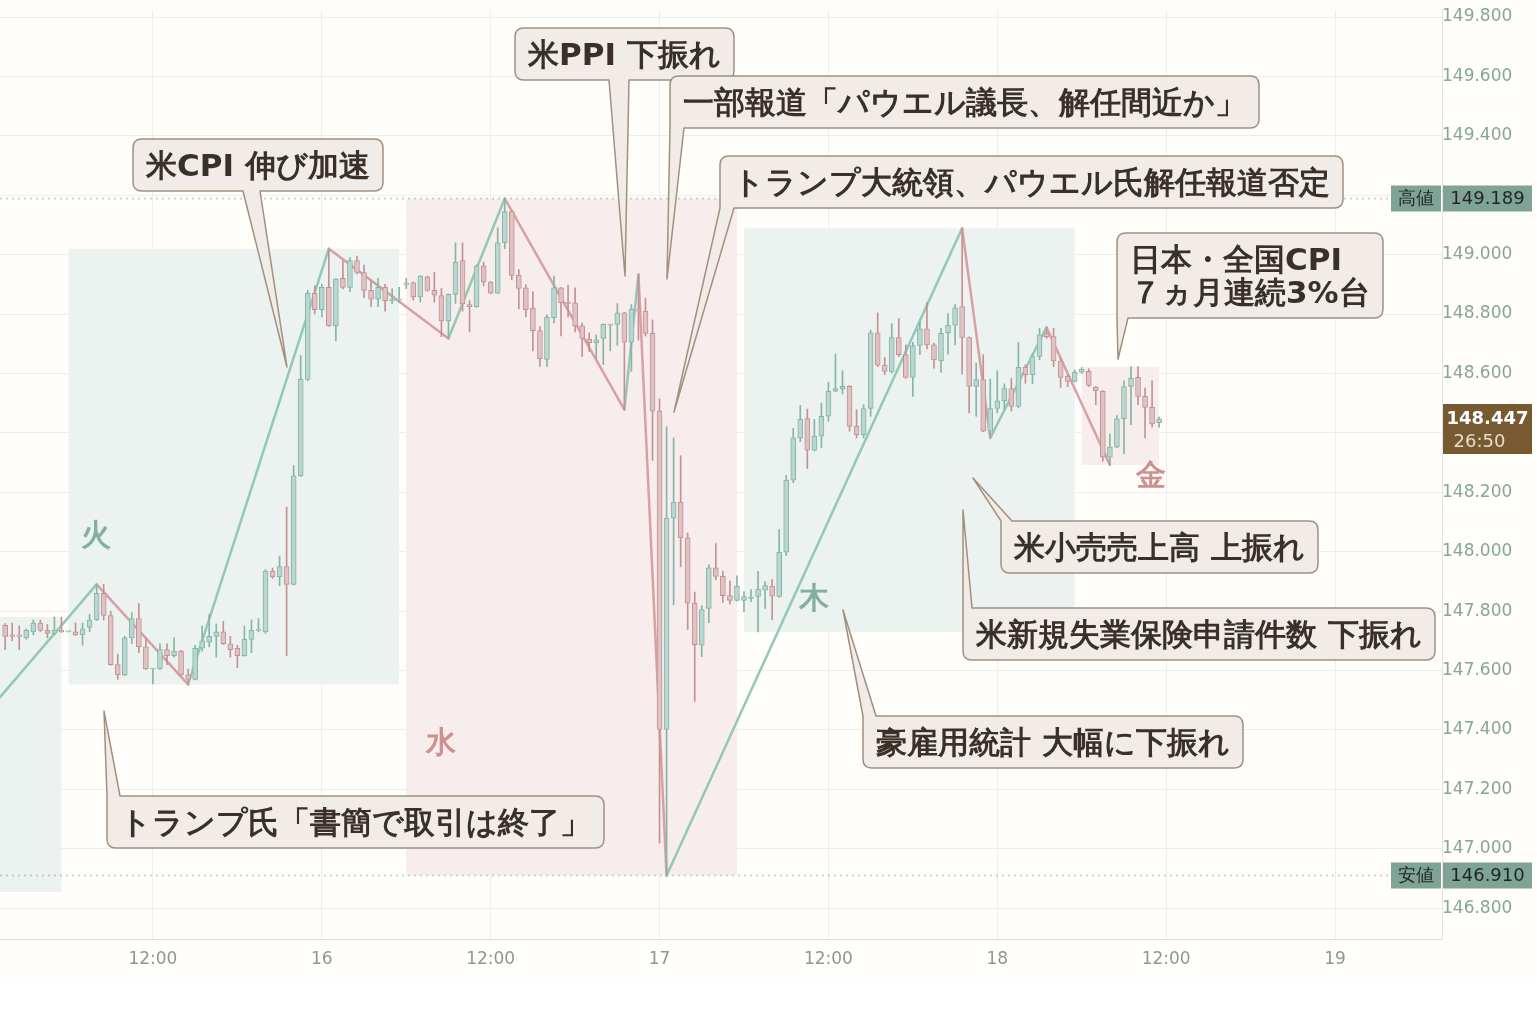 The height and width of the screenshot is (1012, 1537). Describe the element at coordinates (1477, 609) in the screenshot. I see `y-tick-label: 147.800` at that location.